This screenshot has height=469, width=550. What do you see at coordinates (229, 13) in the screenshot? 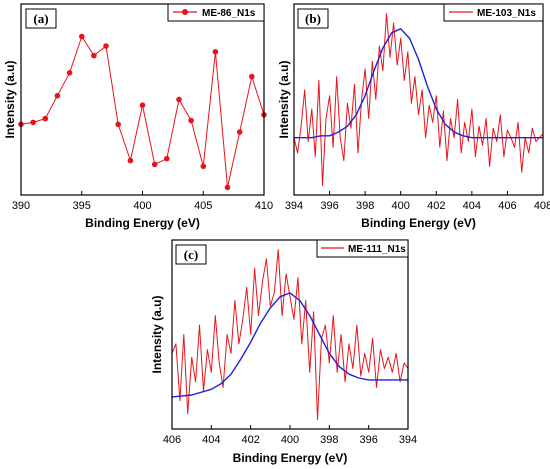
I see `legend-entry: ME-86_N1s` at bounding box center [229, 13].